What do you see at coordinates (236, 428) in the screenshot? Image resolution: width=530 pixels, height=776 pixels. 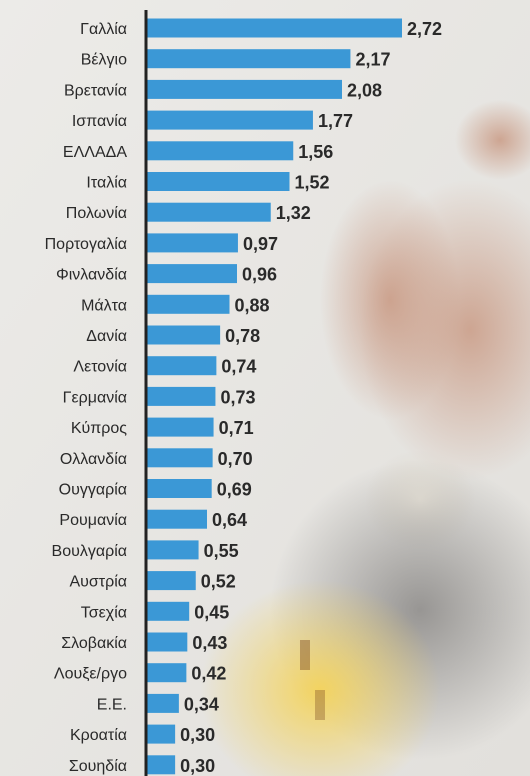 I see `value-label: 0,71` at bounding box center [236, 428].